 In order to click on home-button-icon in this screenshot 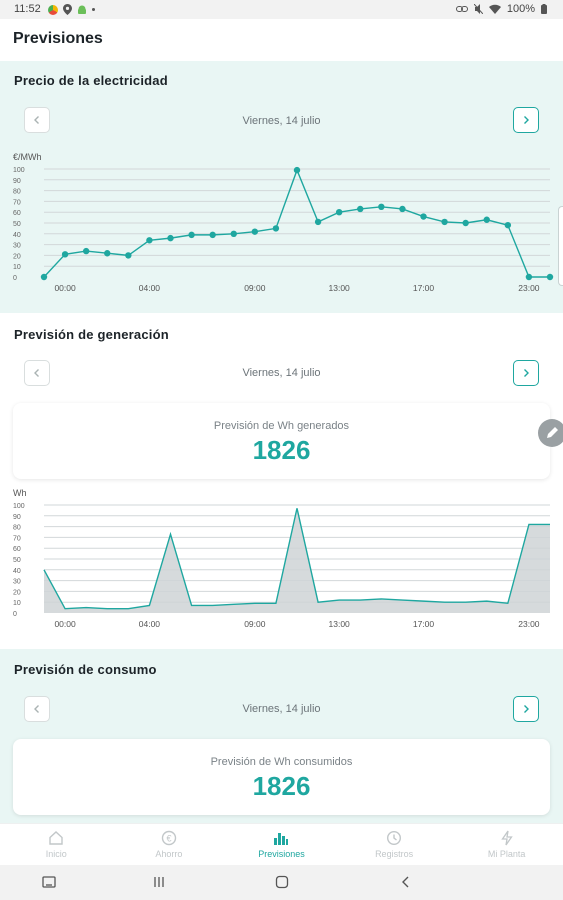, I will do `click(282, 882)`.